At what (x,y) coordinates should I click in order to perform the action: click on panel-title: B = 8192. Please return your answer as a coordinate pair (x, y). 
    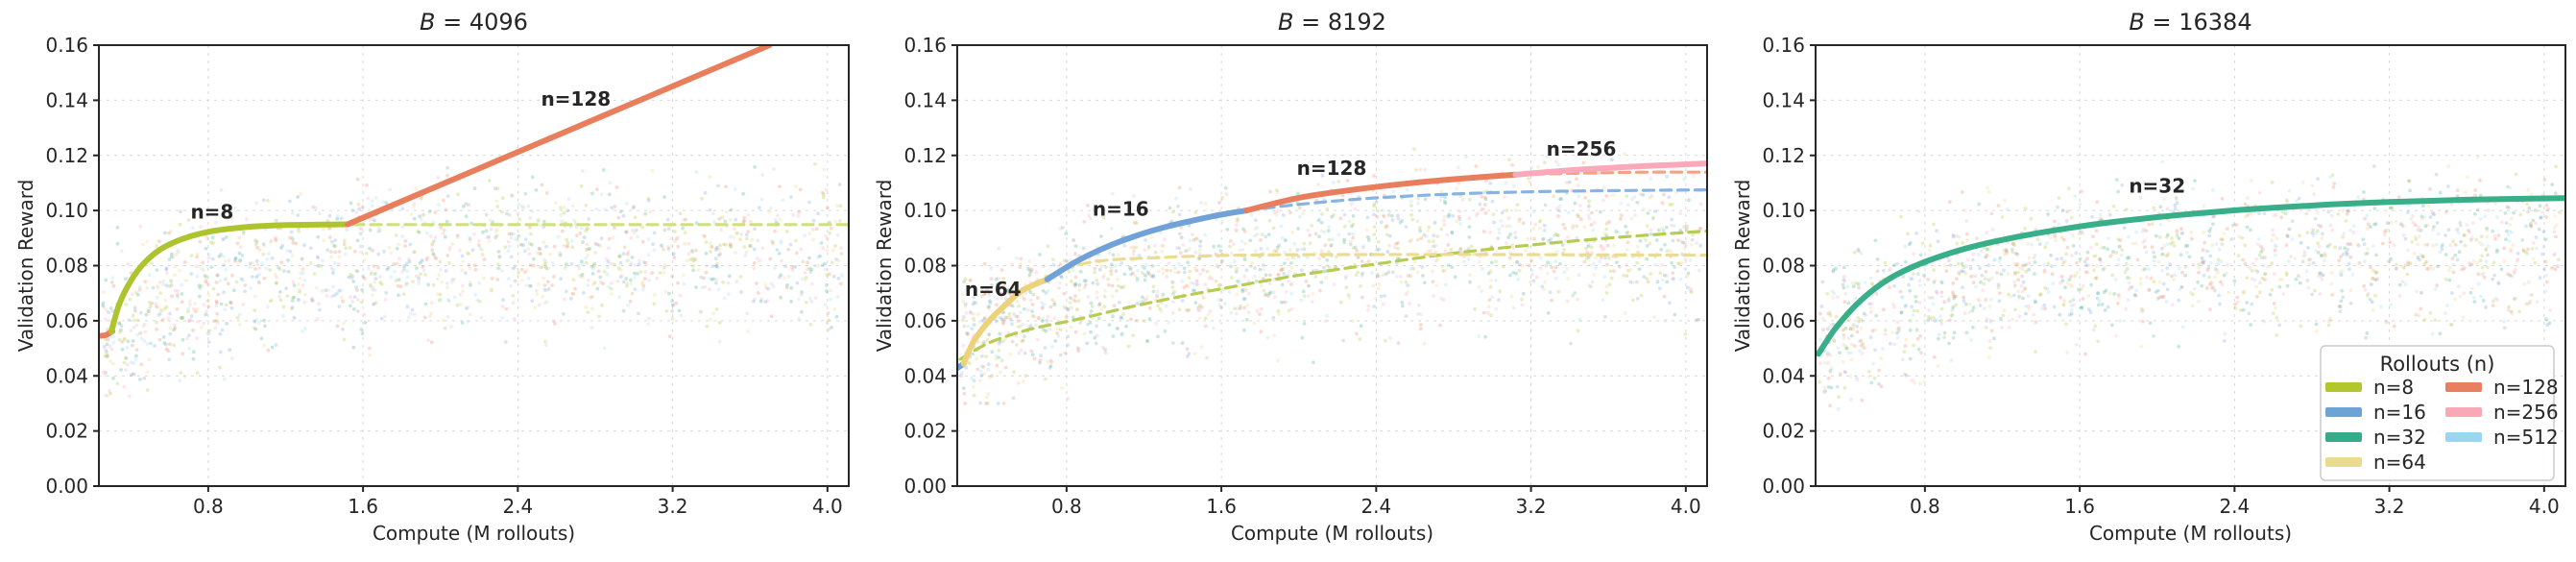
    Looking at the image, I should click on (1332, 23).